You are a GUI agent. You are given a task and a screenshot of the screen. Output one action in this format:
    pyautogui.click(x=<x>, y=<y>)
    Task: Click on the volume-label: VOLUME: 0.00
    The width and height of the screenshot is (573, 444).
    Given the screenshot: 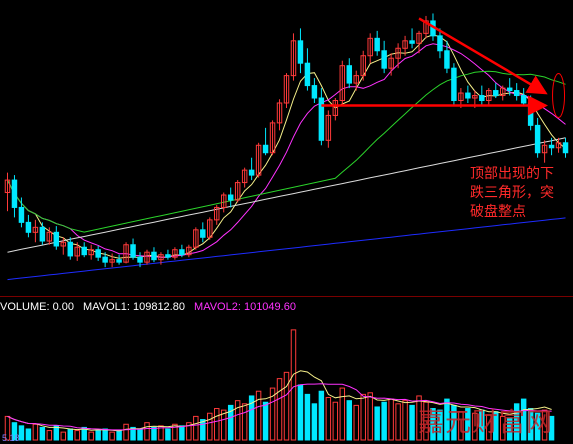 What is the action you would take?
    pyautogui.click(x=37, y=307)
    